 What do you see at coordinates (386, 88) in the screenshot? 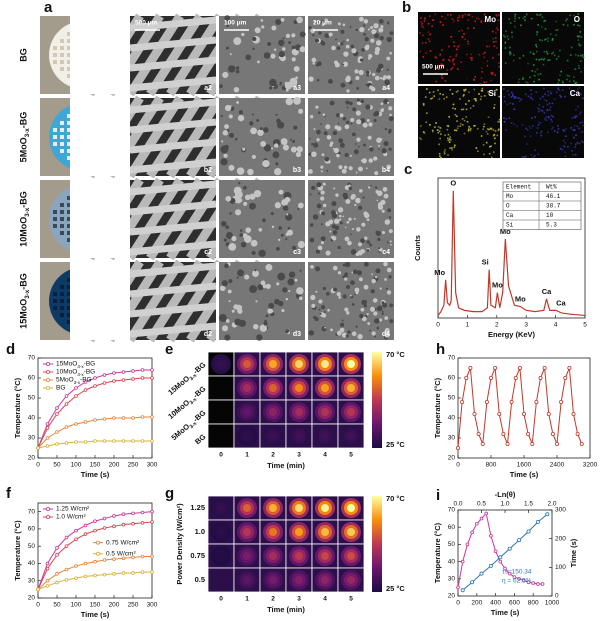
I see `cell-label: a4` at bounding box center [386, 88].